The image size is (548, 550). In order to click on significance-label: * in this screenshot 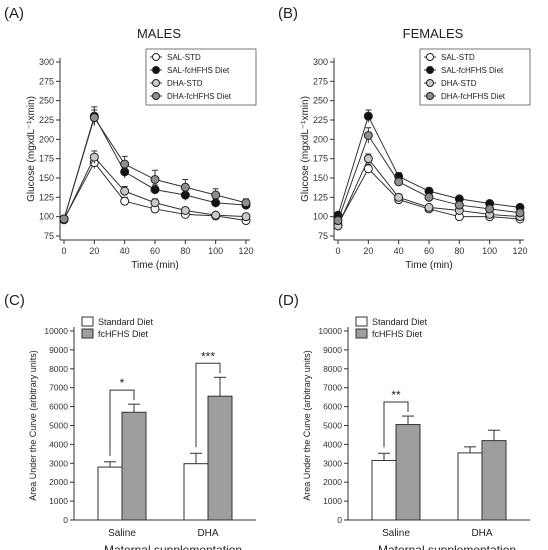, I will do `click(122, 383)`.